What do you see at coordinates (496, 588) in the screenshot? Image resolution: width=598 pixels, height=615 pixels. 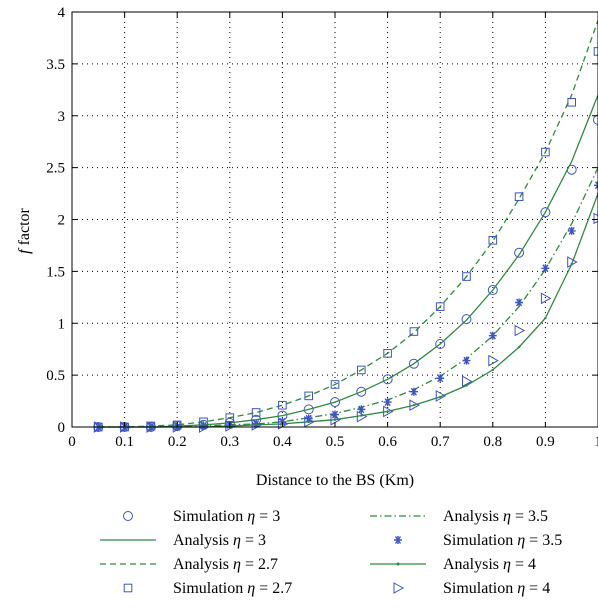 I see `legend-label: Simulation η = 4` at bounding box center [496, 588].